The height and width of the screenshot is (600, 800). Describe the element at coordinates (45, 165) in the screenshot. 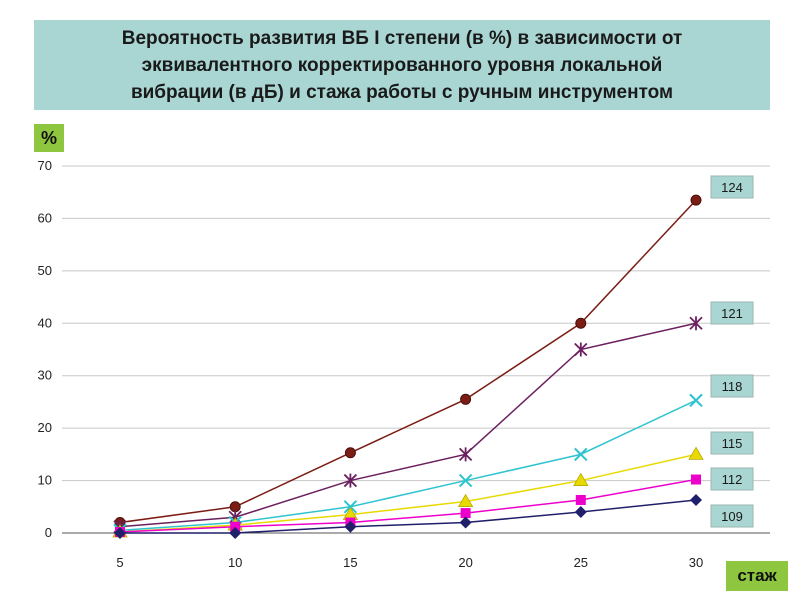

I see `y-tick-label: 70` at that location.